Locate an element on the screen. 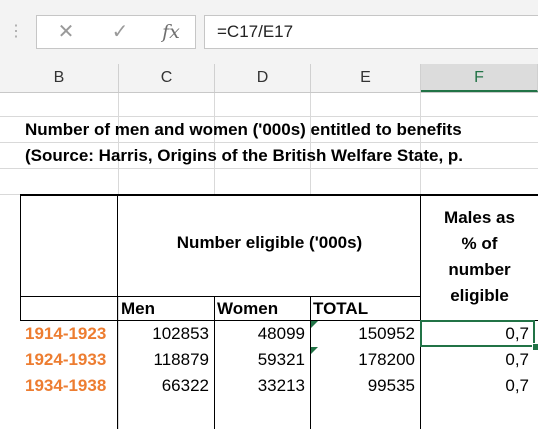  grip-handle-icon: ⋮ is located at coordinates (16, 31).